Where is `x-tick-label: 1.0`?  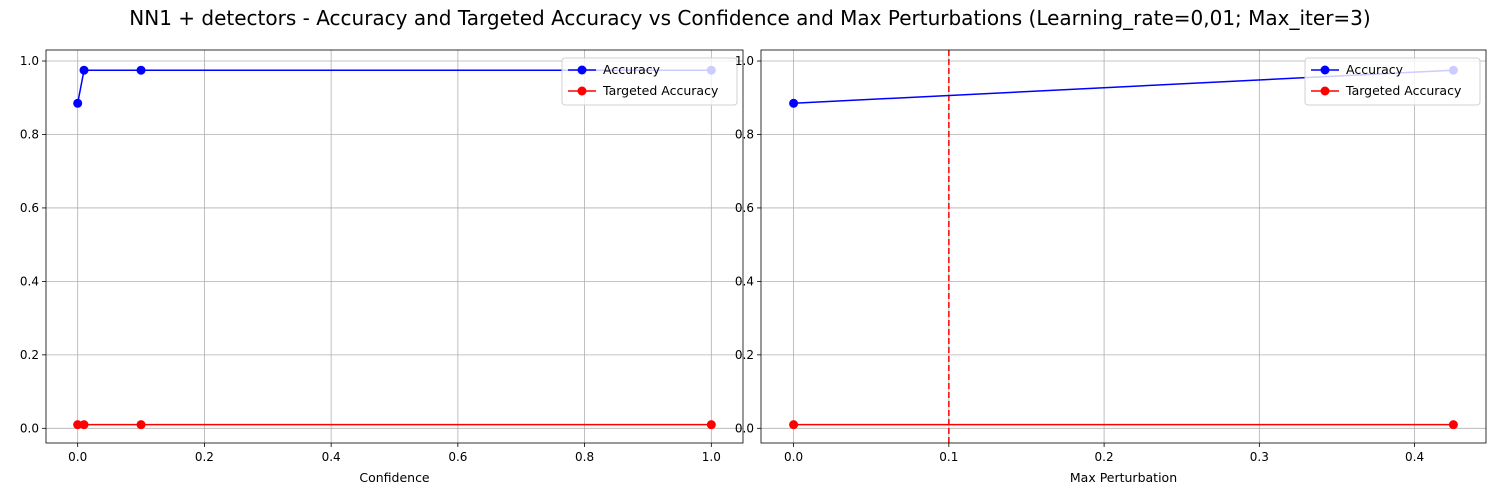
x-tick-label: 1.0 is located at coordinates (711, 457).